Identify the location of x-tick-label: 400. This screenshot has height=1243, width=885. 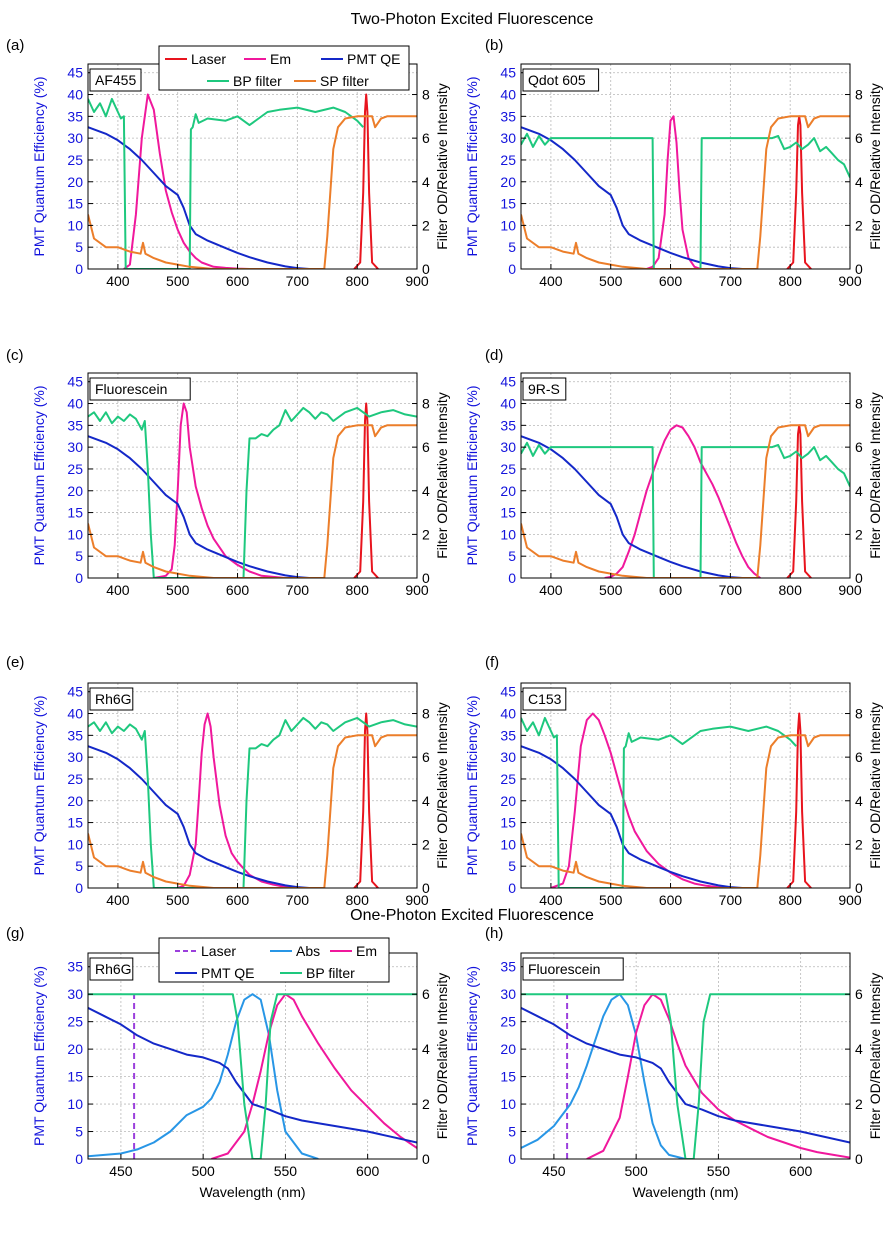
(551, 900).